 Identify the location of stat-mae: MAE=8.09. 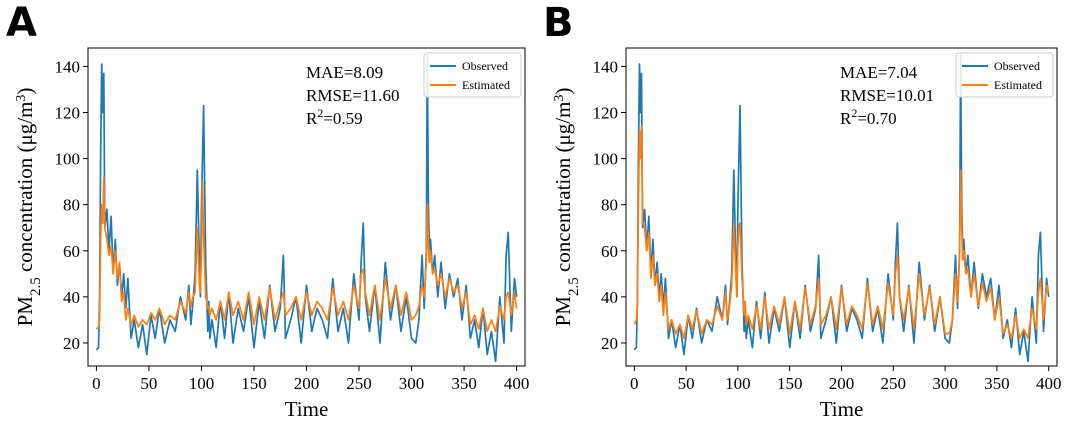
(344, 72).